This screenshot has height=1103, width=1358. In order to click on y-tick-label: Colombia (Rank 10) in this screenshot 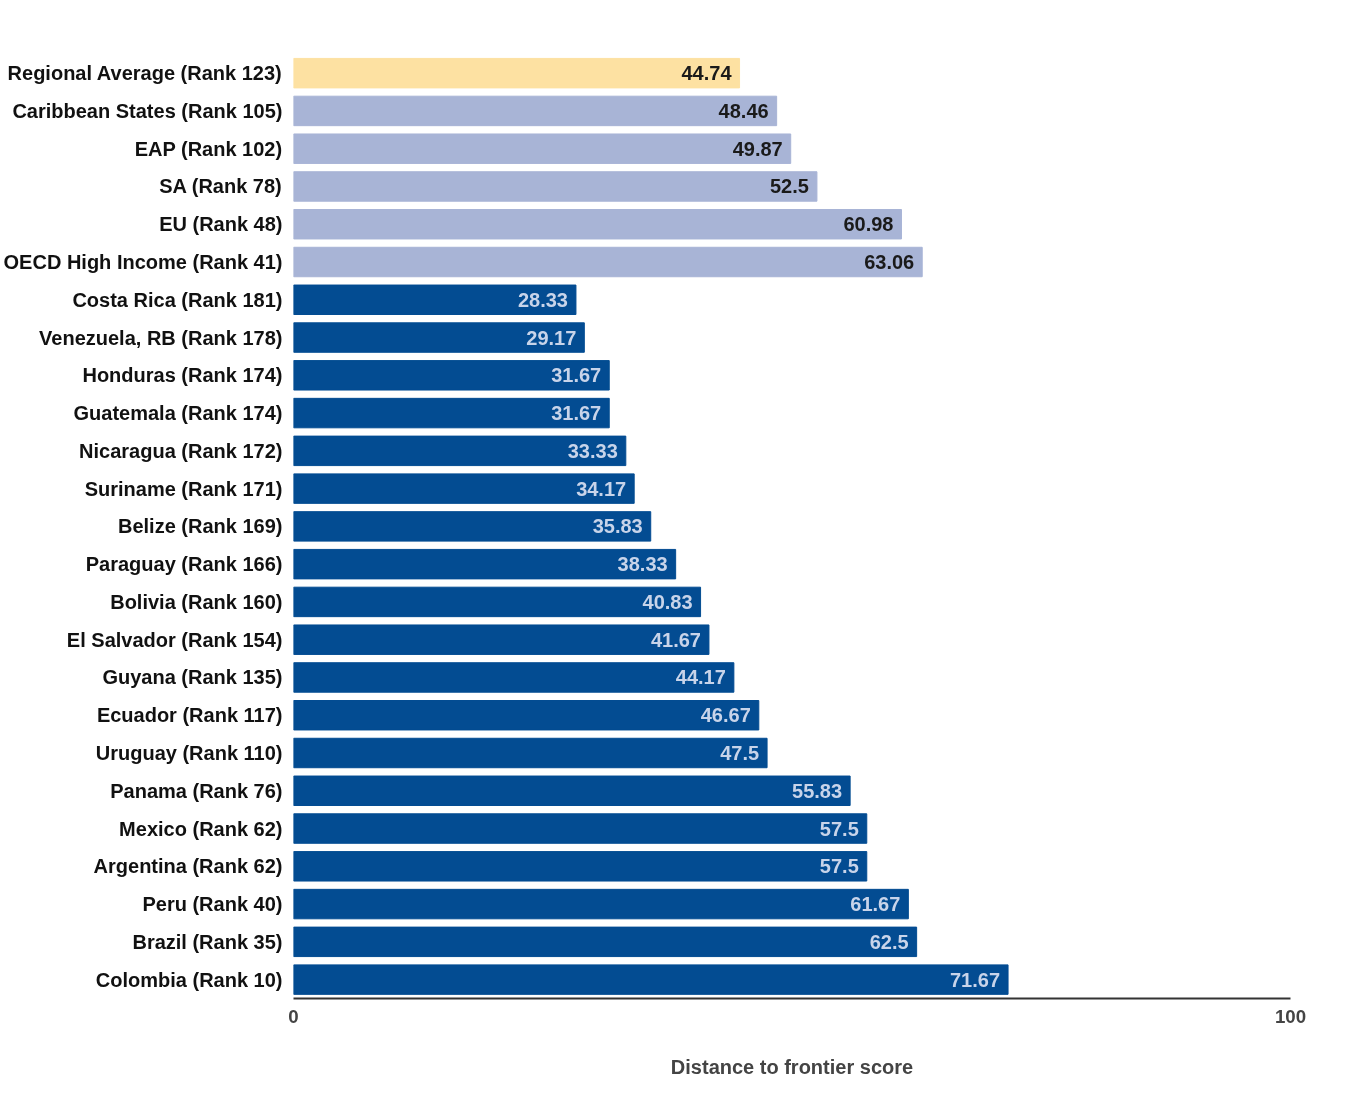, I will do `click(189, 979)`.